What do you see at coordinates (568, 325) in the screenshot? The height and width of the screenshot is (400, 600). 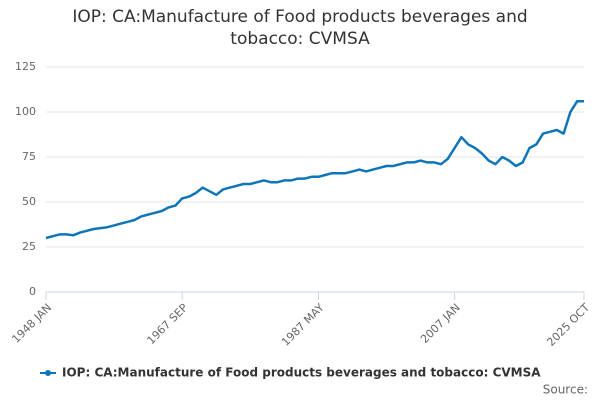 I see `x-tick-label: 2025 OCT` at bounding box center [568, 325].